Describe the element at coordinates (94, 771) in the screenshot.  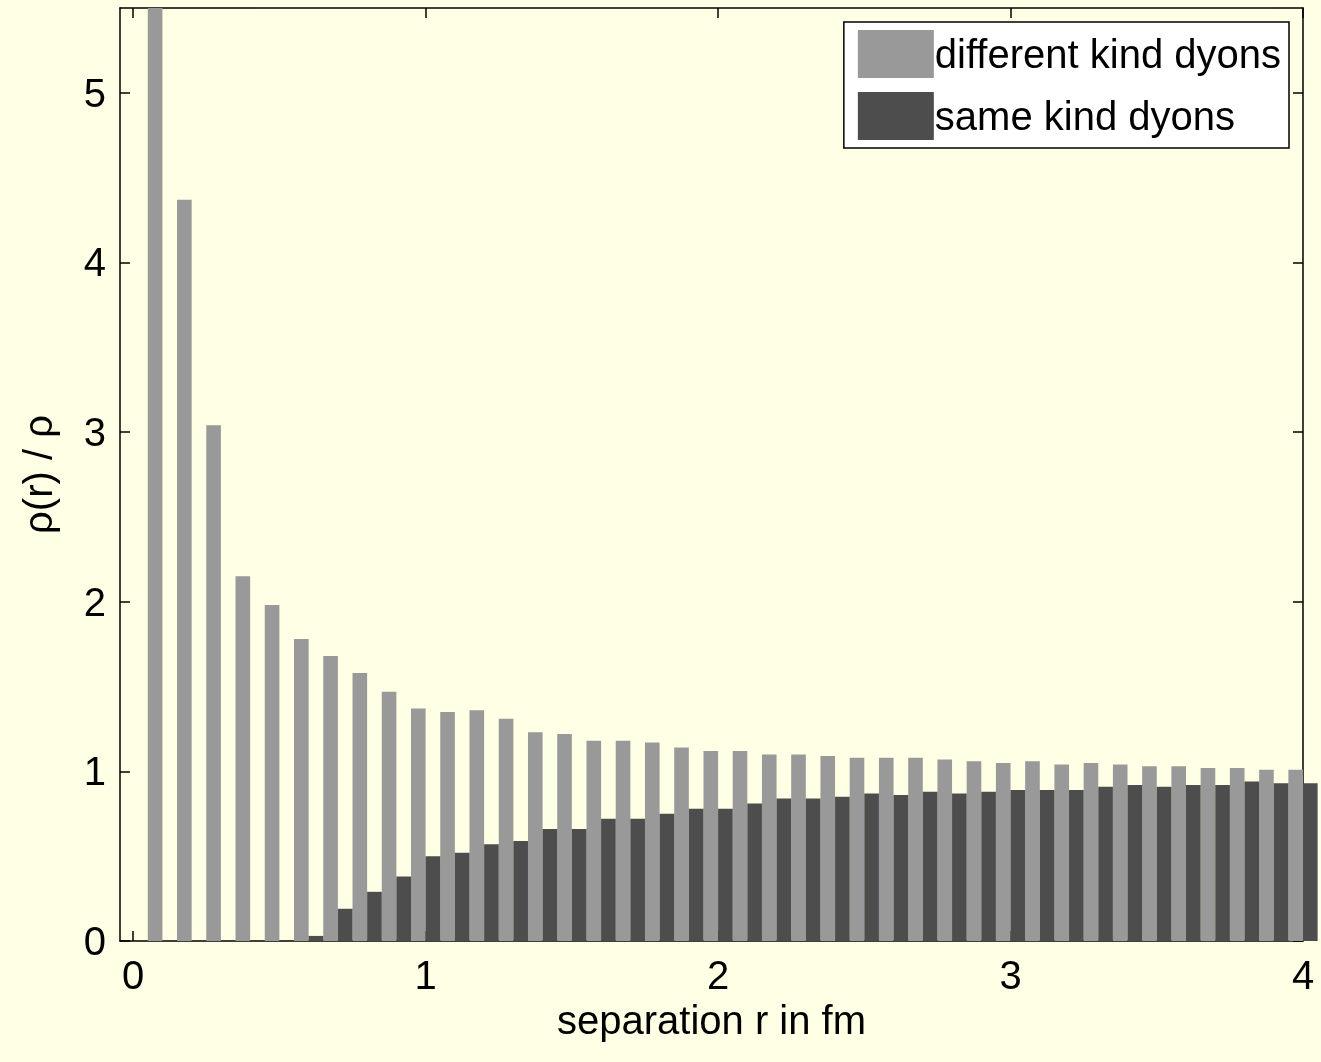
I see `y-tick-label: 1` at that location.